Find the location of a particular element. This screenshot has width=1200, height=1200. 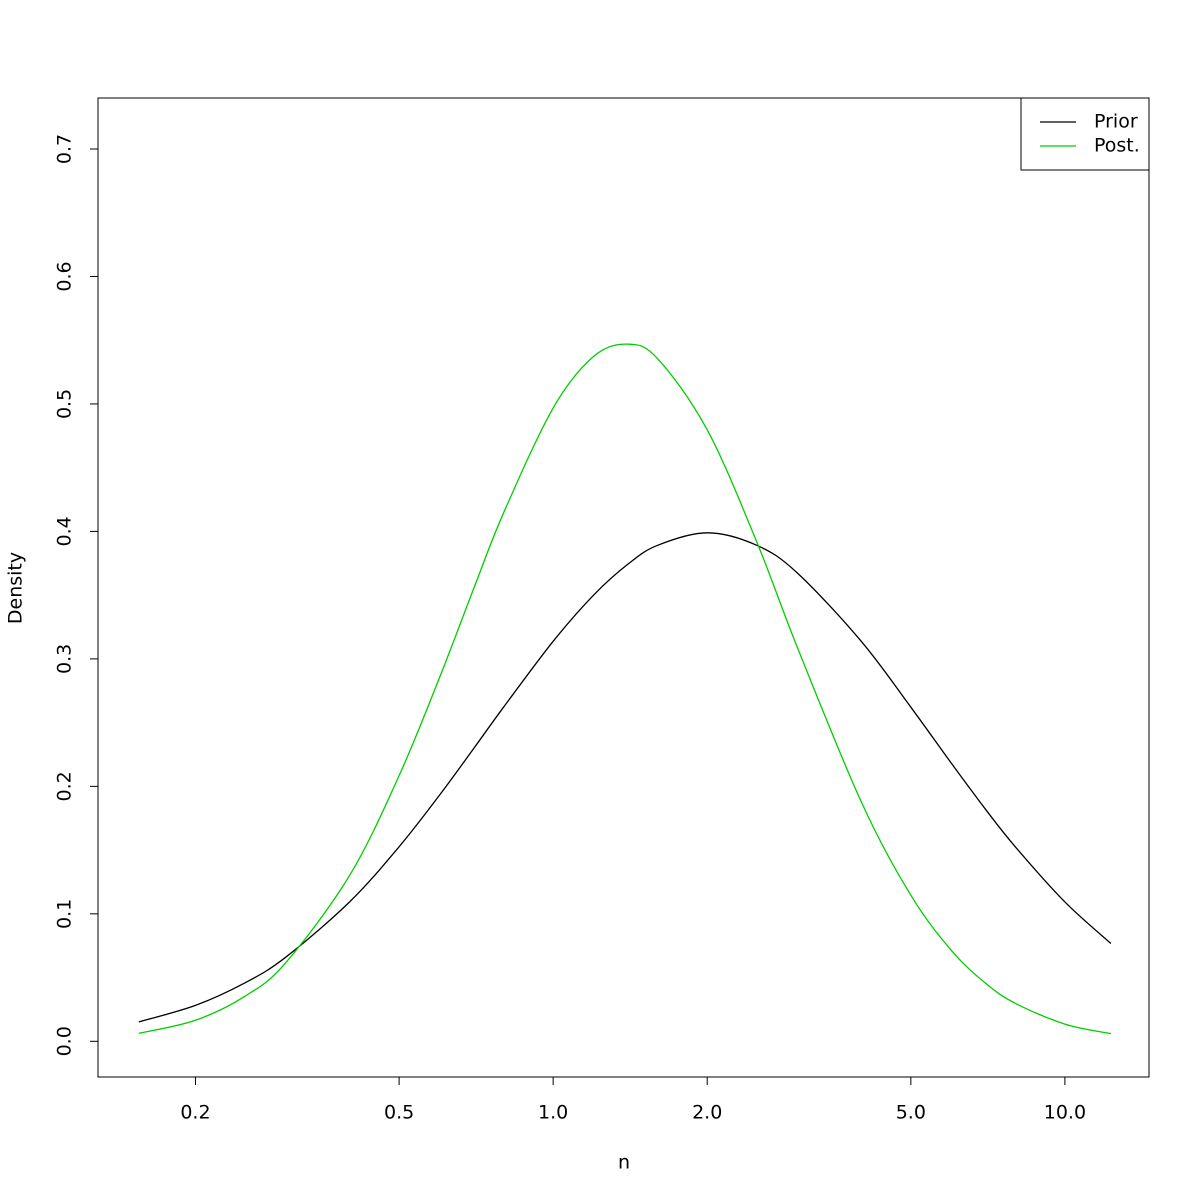

x-tick-label: 0.5 is located at coordinates (399, 1113).